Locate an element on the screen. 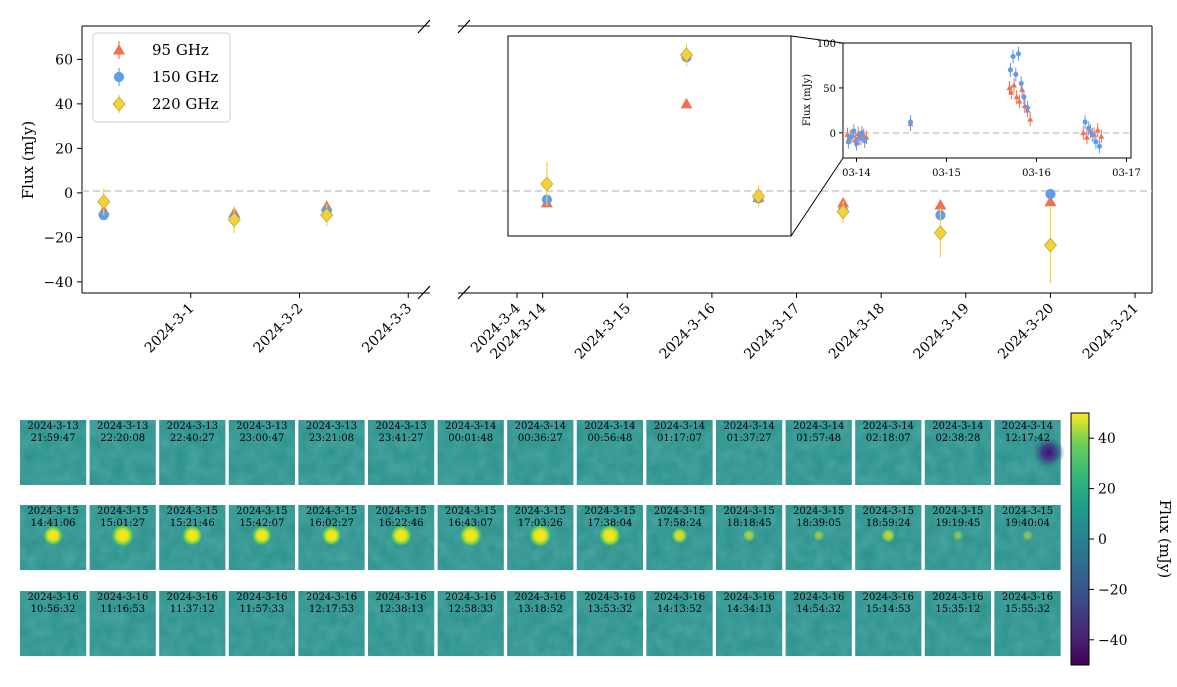 Image resolution: width=1177 pixels, height=687 pixels. legend-label: 150 GHz is located at coordinates (185, 77).